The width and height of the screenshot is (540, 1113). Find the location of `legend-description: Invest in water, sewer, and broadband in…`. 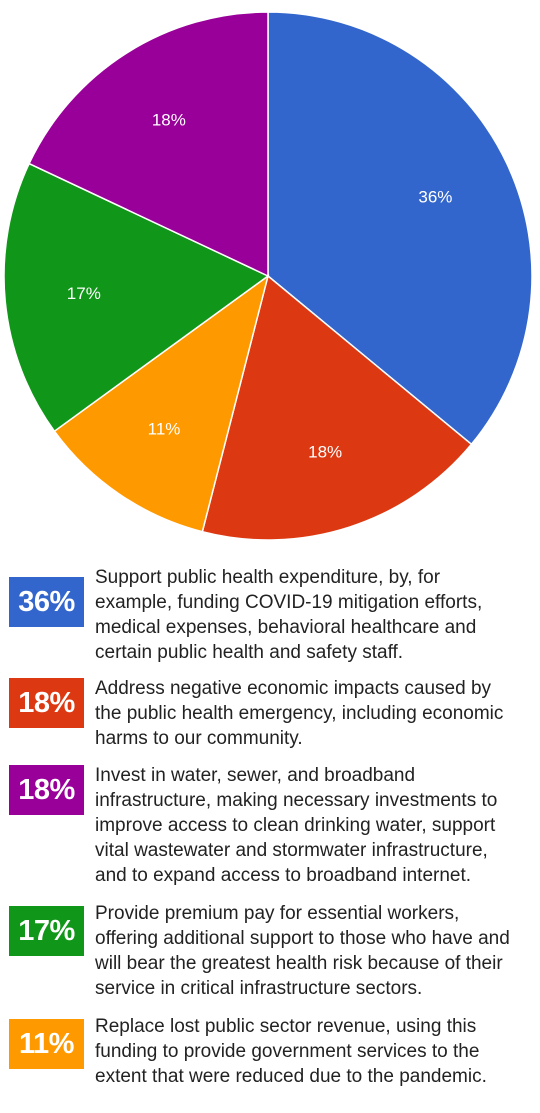

legend-description: Invest in water, sewer, and broadband in… is located at coordinates (296, 825).